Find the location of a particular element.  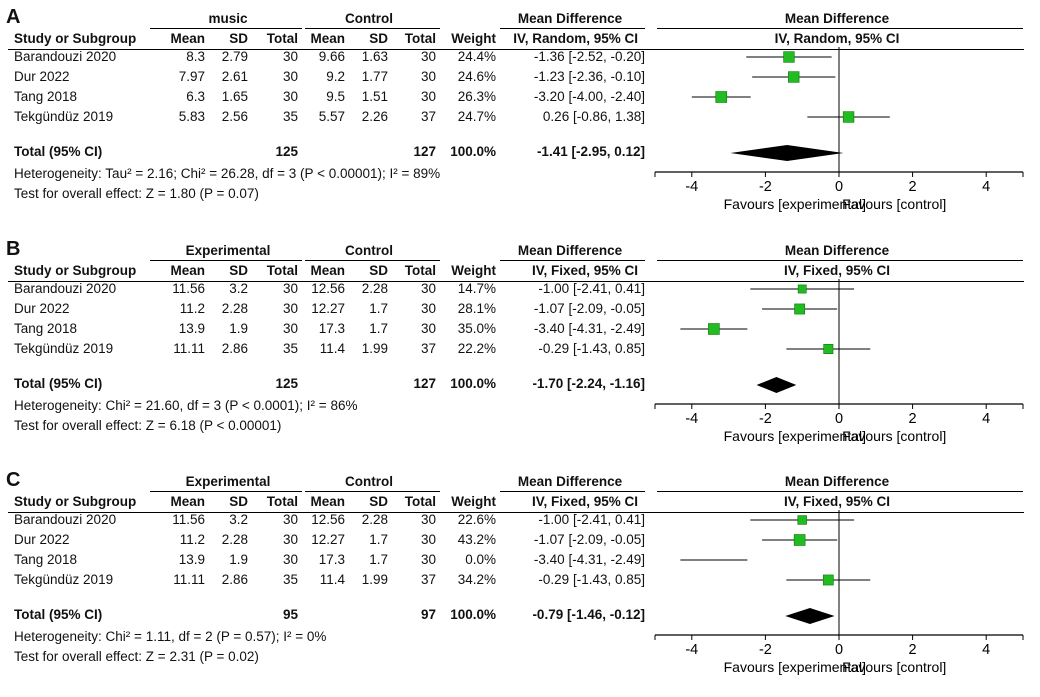

ci-value: -1.23 [-2.36, -0.10] is located at coordinates (589, 76).